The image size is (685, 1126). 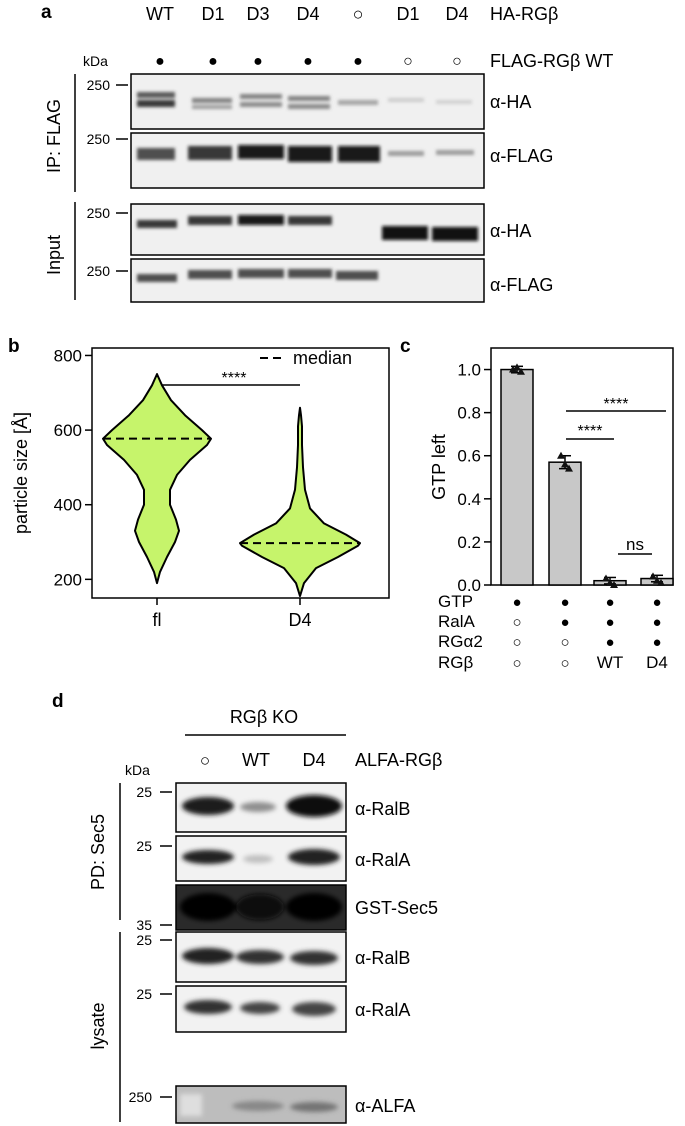 I want to click on blot-pd-ralb: 25 α-RalB, so click(x=273, y=807).